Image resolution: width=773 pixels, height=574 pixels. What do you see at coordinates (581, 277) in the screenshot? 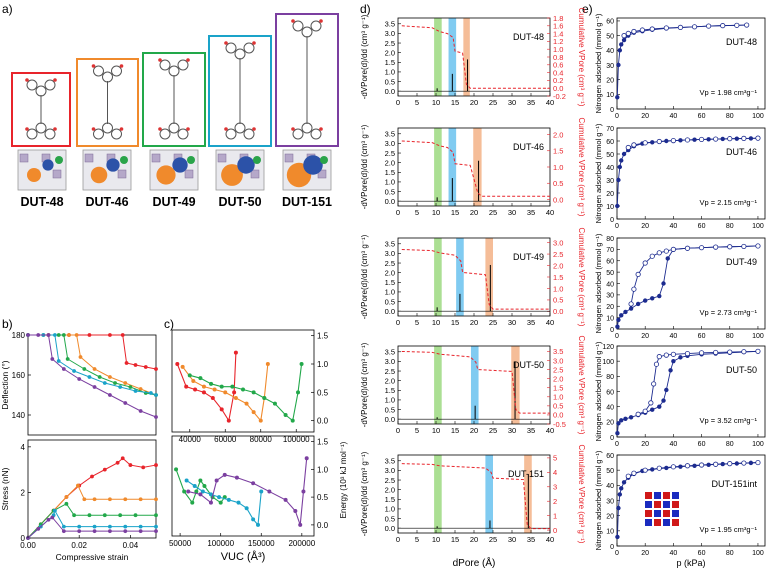
I see `d-ylabel-right: Cumulative VPore (cm³ g⁻¹)` at bounding box center [581, 277].